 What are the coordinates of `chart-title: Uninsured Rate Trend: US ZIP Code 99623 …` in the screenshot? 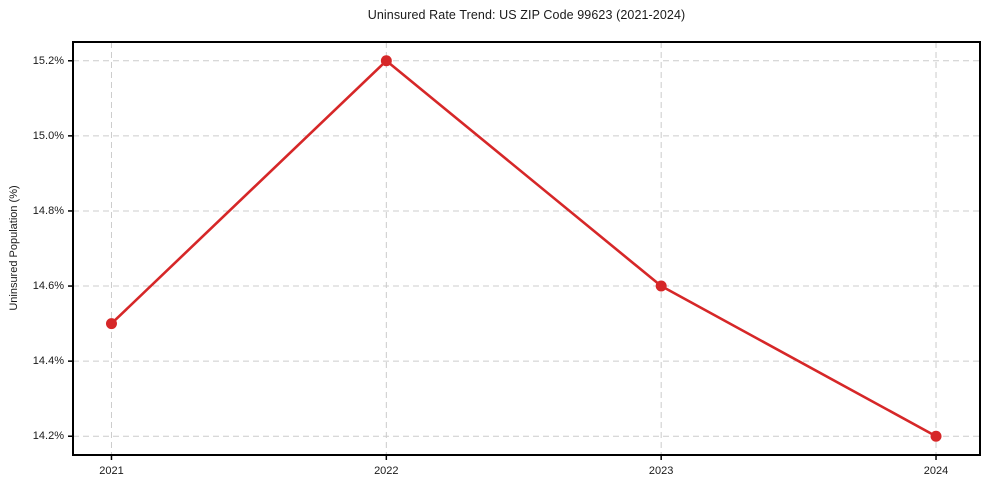 It's located at (526, 15).